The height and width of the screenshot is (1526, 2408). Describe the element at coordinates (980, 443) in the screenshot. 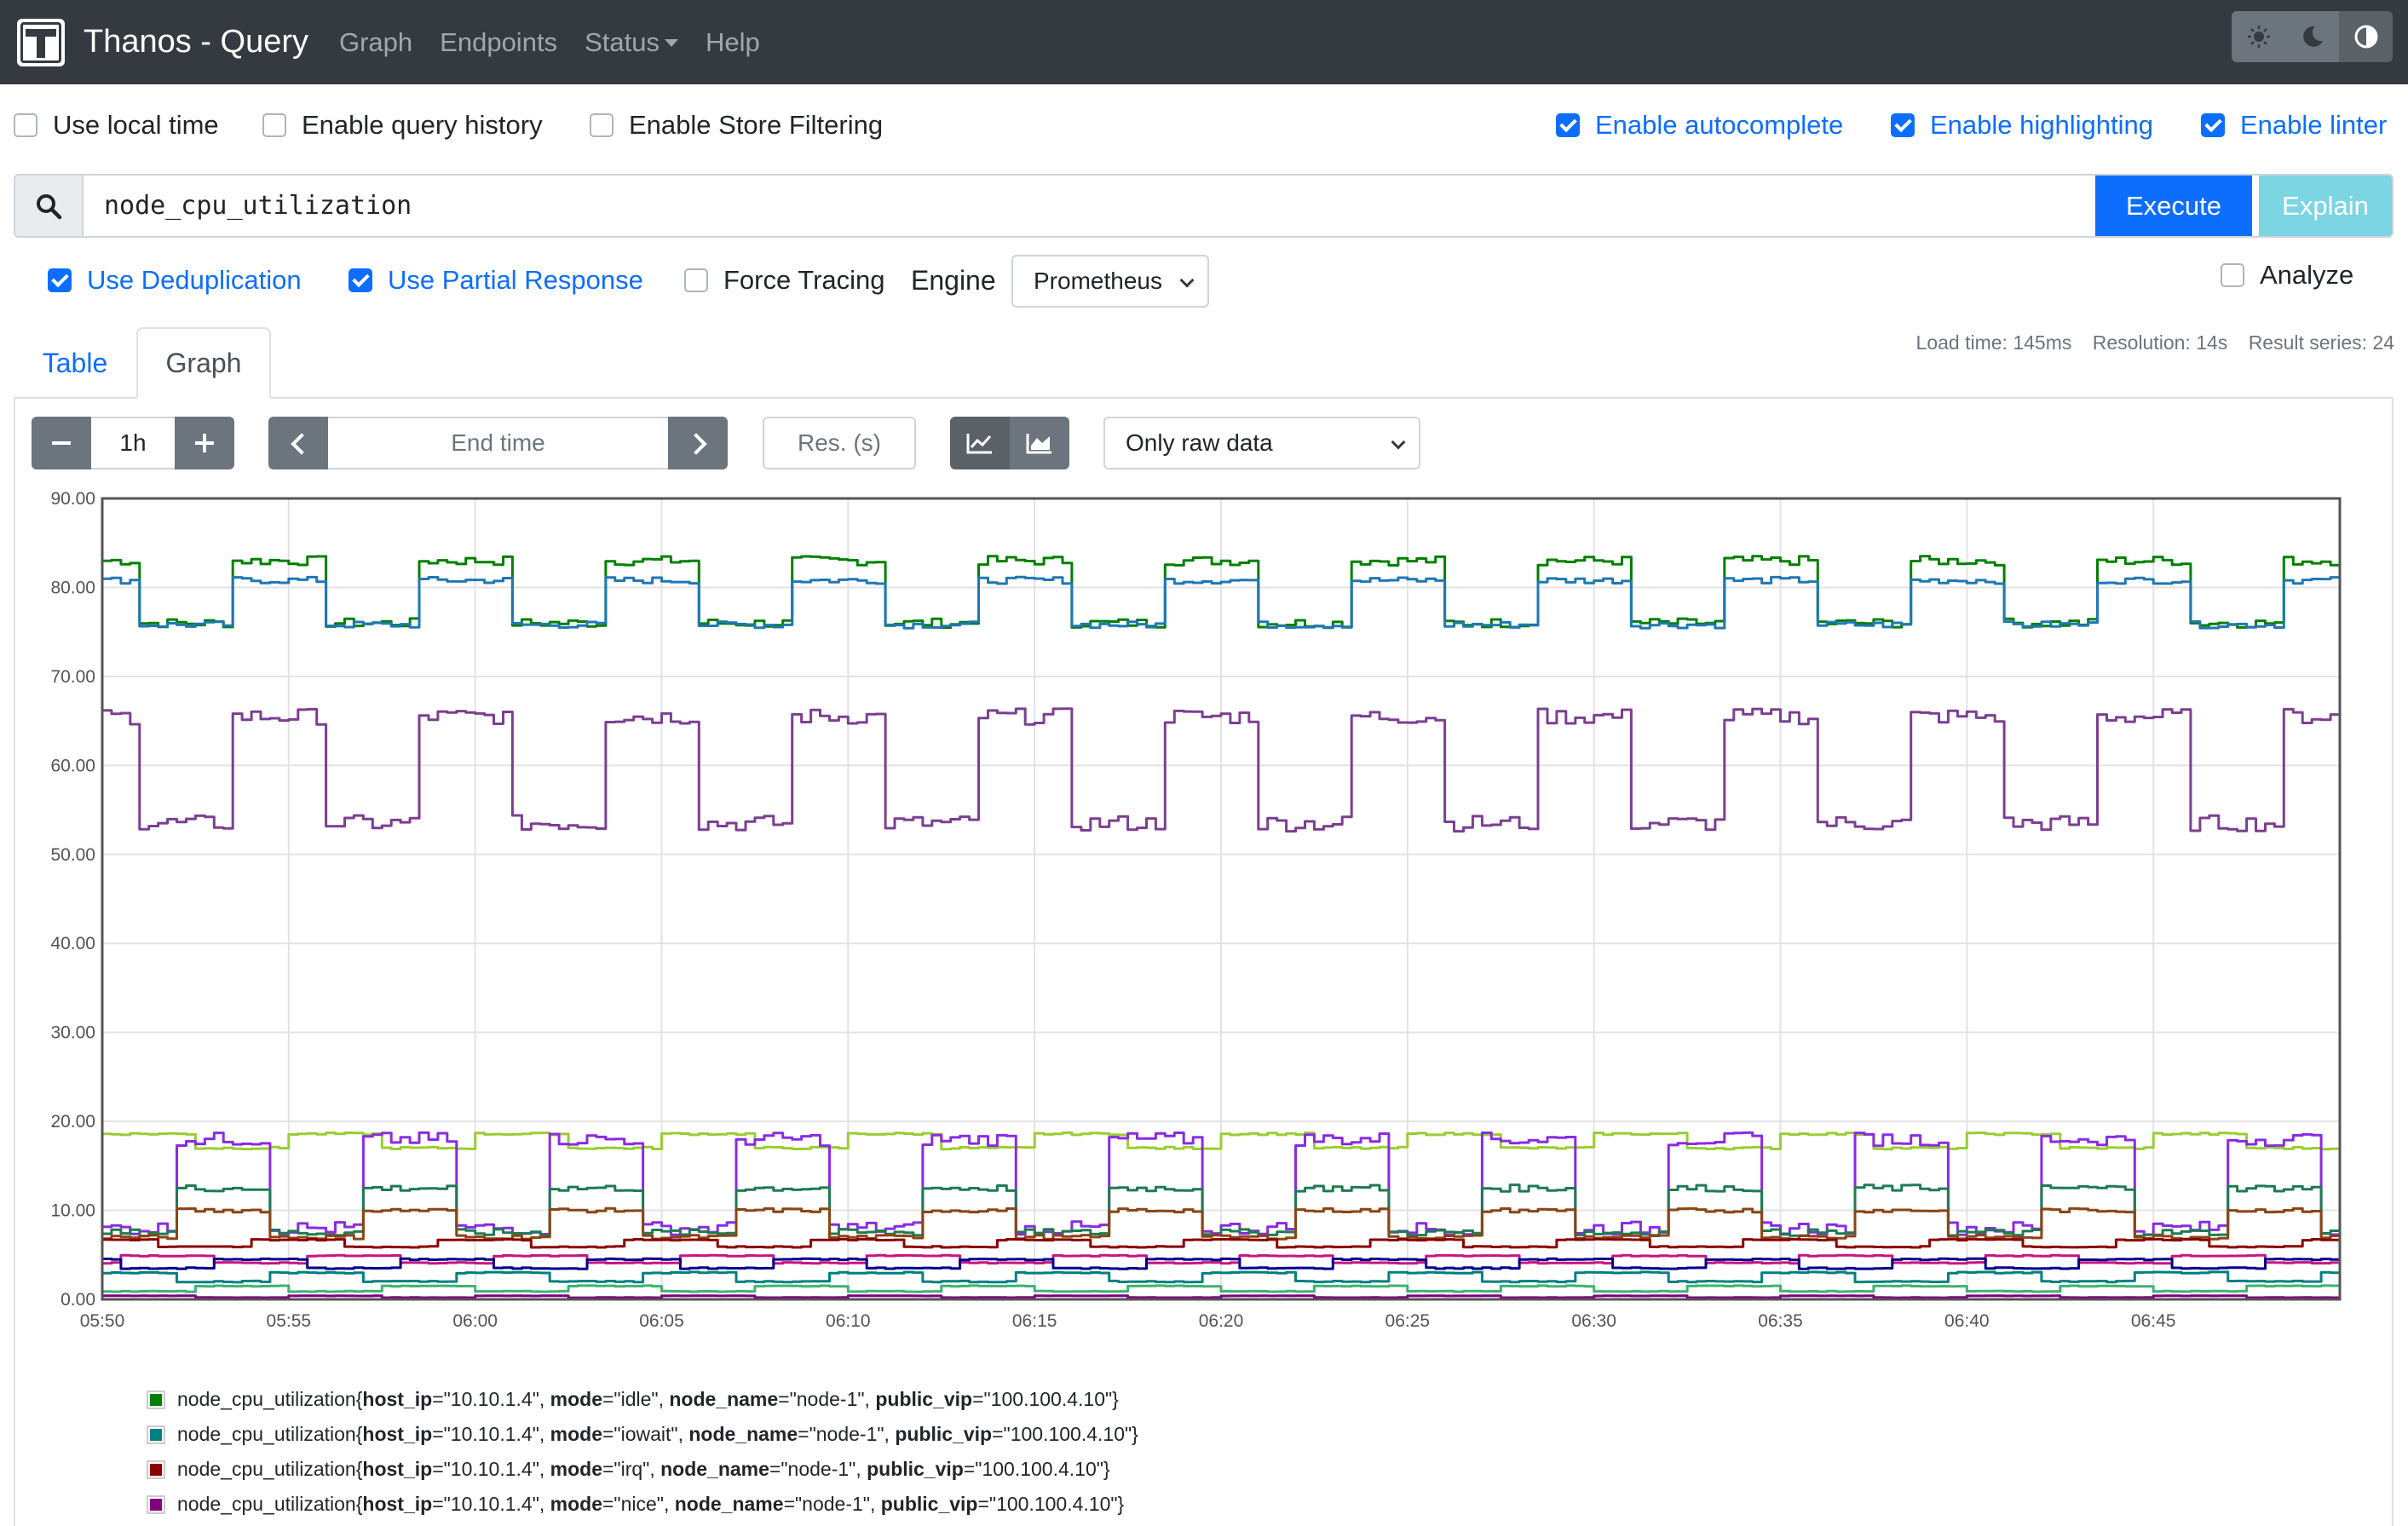

I see `line-chart-icon` at that location.